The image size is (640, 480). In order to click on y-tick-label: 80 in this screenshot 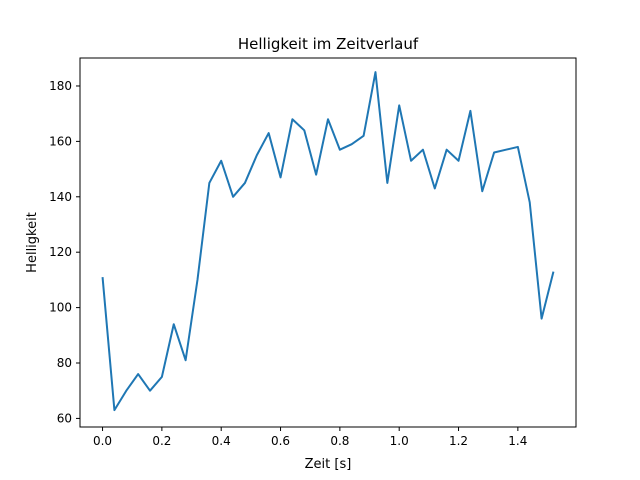, I will do `click(64, 363)`.